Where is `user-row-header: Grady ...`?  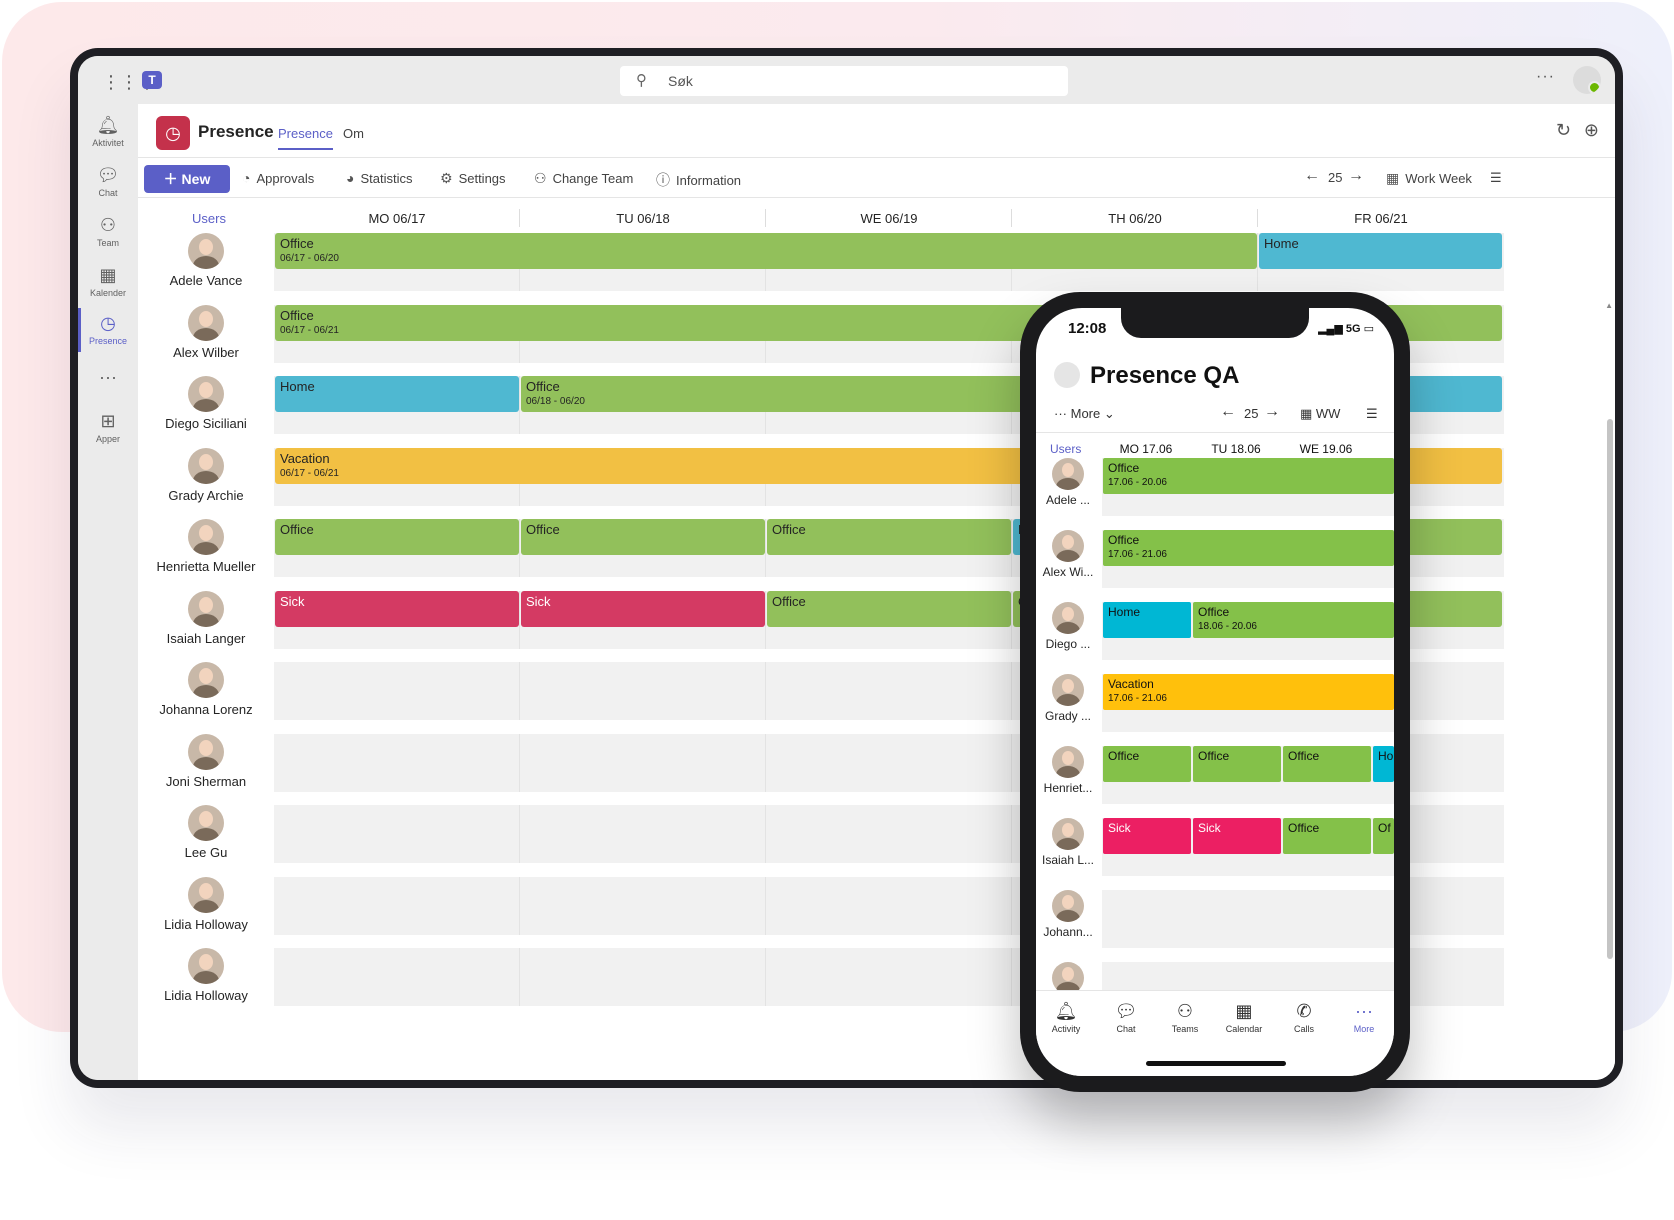
user-row-header: Grady ... is located at coordinates (1068, 698).